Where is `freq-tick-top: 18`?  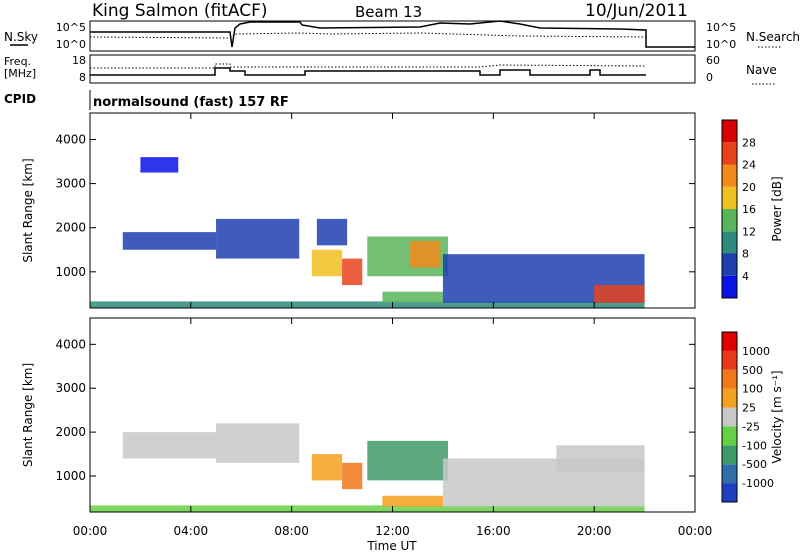 freq-tick-top: 18 is located at coordinates (79, 60).